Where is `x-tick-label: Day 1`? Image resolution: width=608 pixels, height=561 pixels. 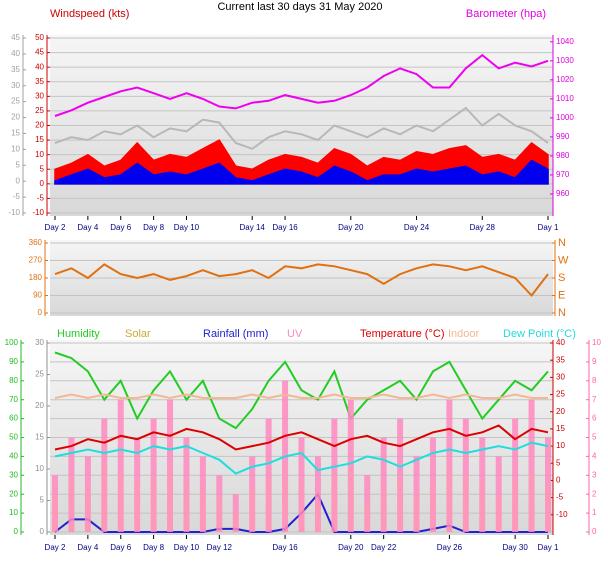
x-tick-label: Day 1 is located at coordinates (548, 547).